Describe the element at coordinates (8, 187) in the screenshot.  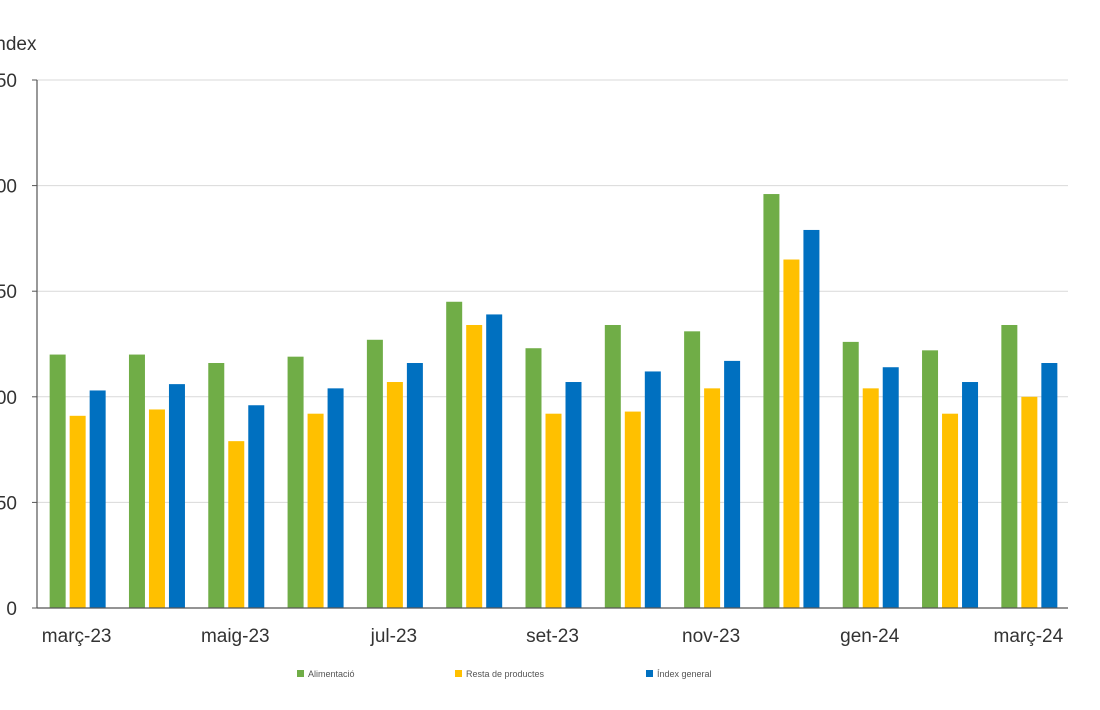
I see `y-tick-label: 200` at that location.